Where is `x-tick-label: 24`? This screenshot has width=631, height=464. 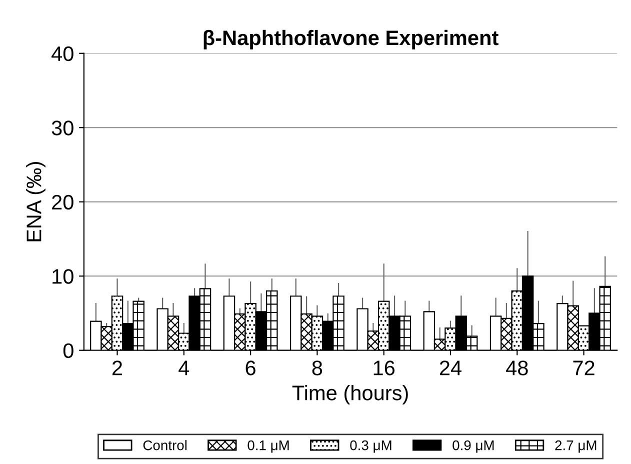 x-tick-label: 24 is located at coordinates (451, 368).